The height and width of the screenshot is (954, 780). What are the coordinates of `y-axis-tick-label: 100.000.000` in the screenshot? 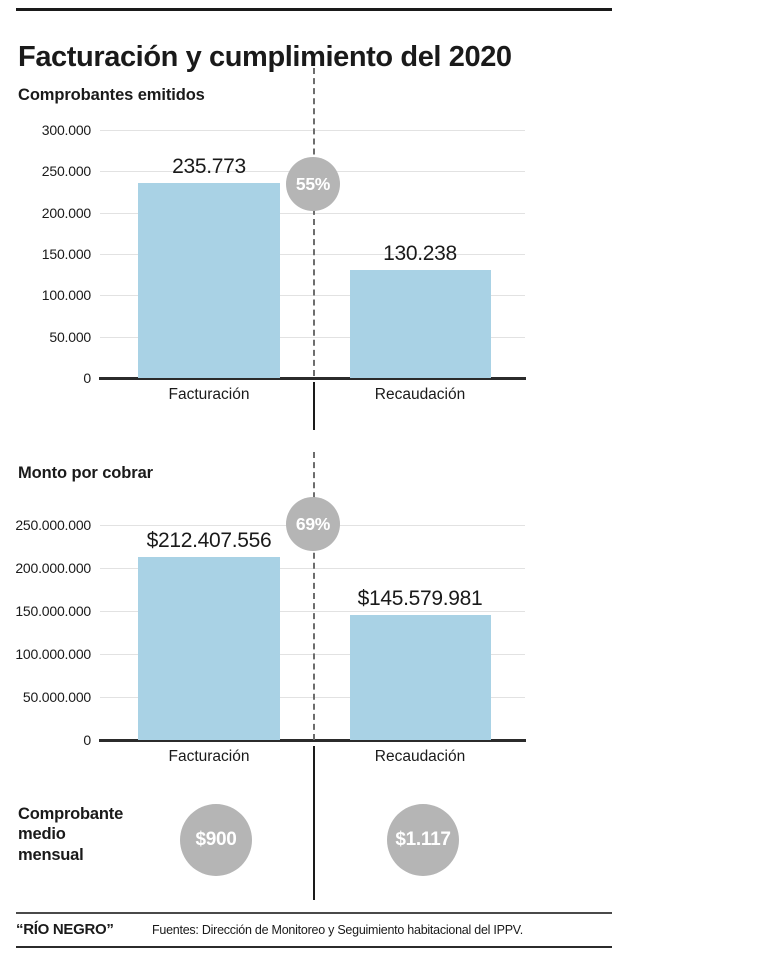 It's located at (53, 654).